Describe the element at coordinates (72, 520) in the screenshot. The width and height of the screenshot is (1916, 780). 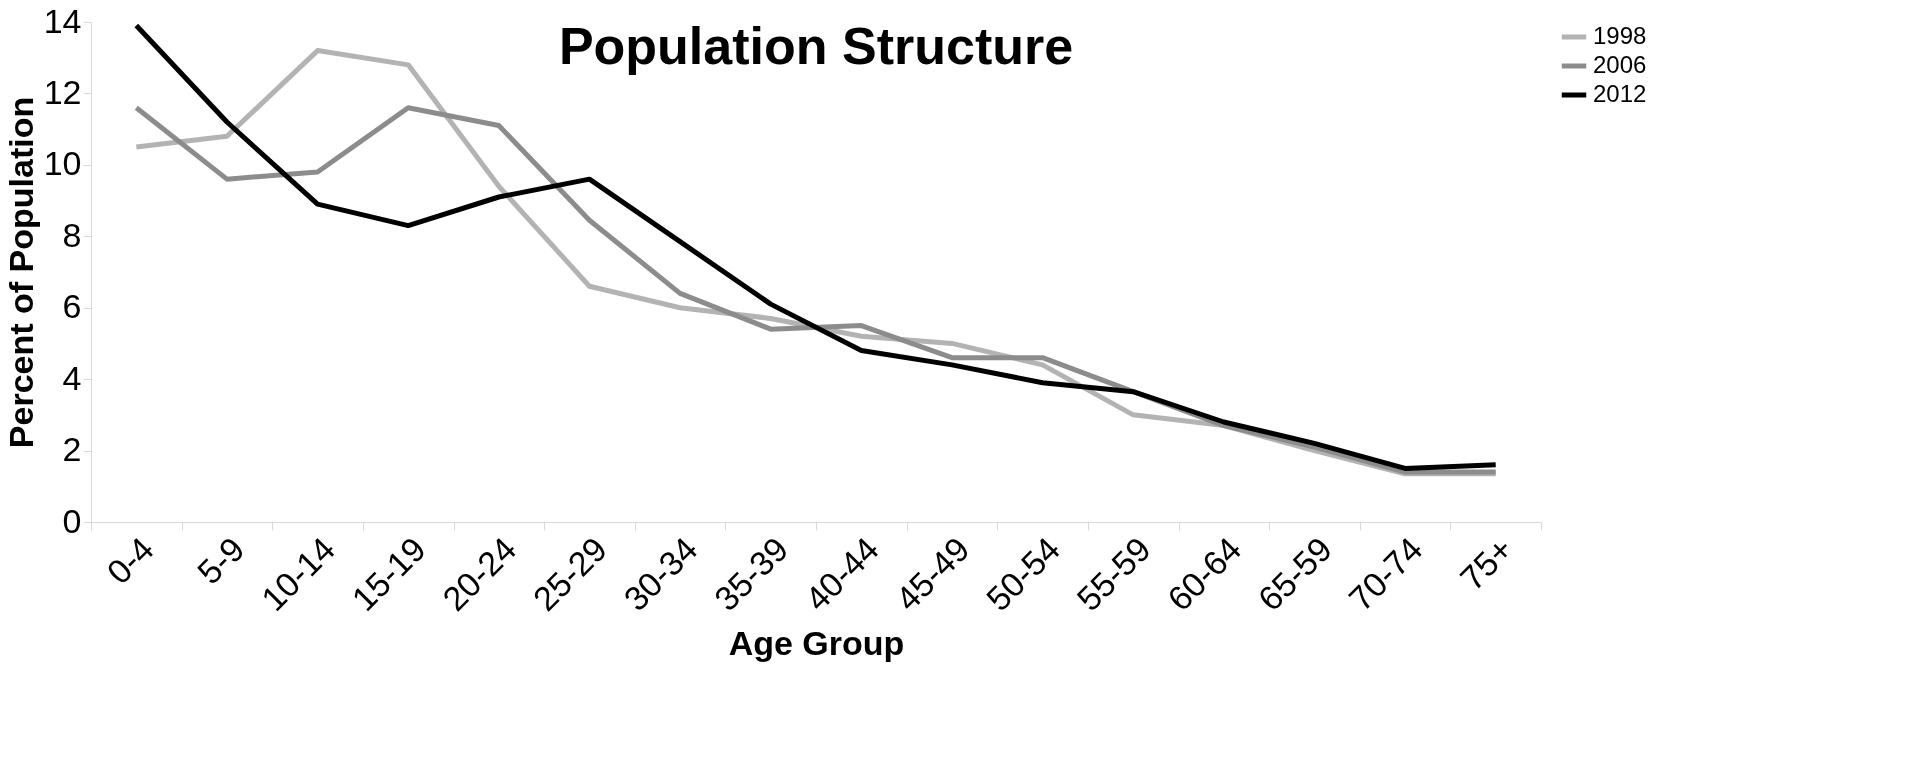
I see `y-tick-label: 0` at that location.